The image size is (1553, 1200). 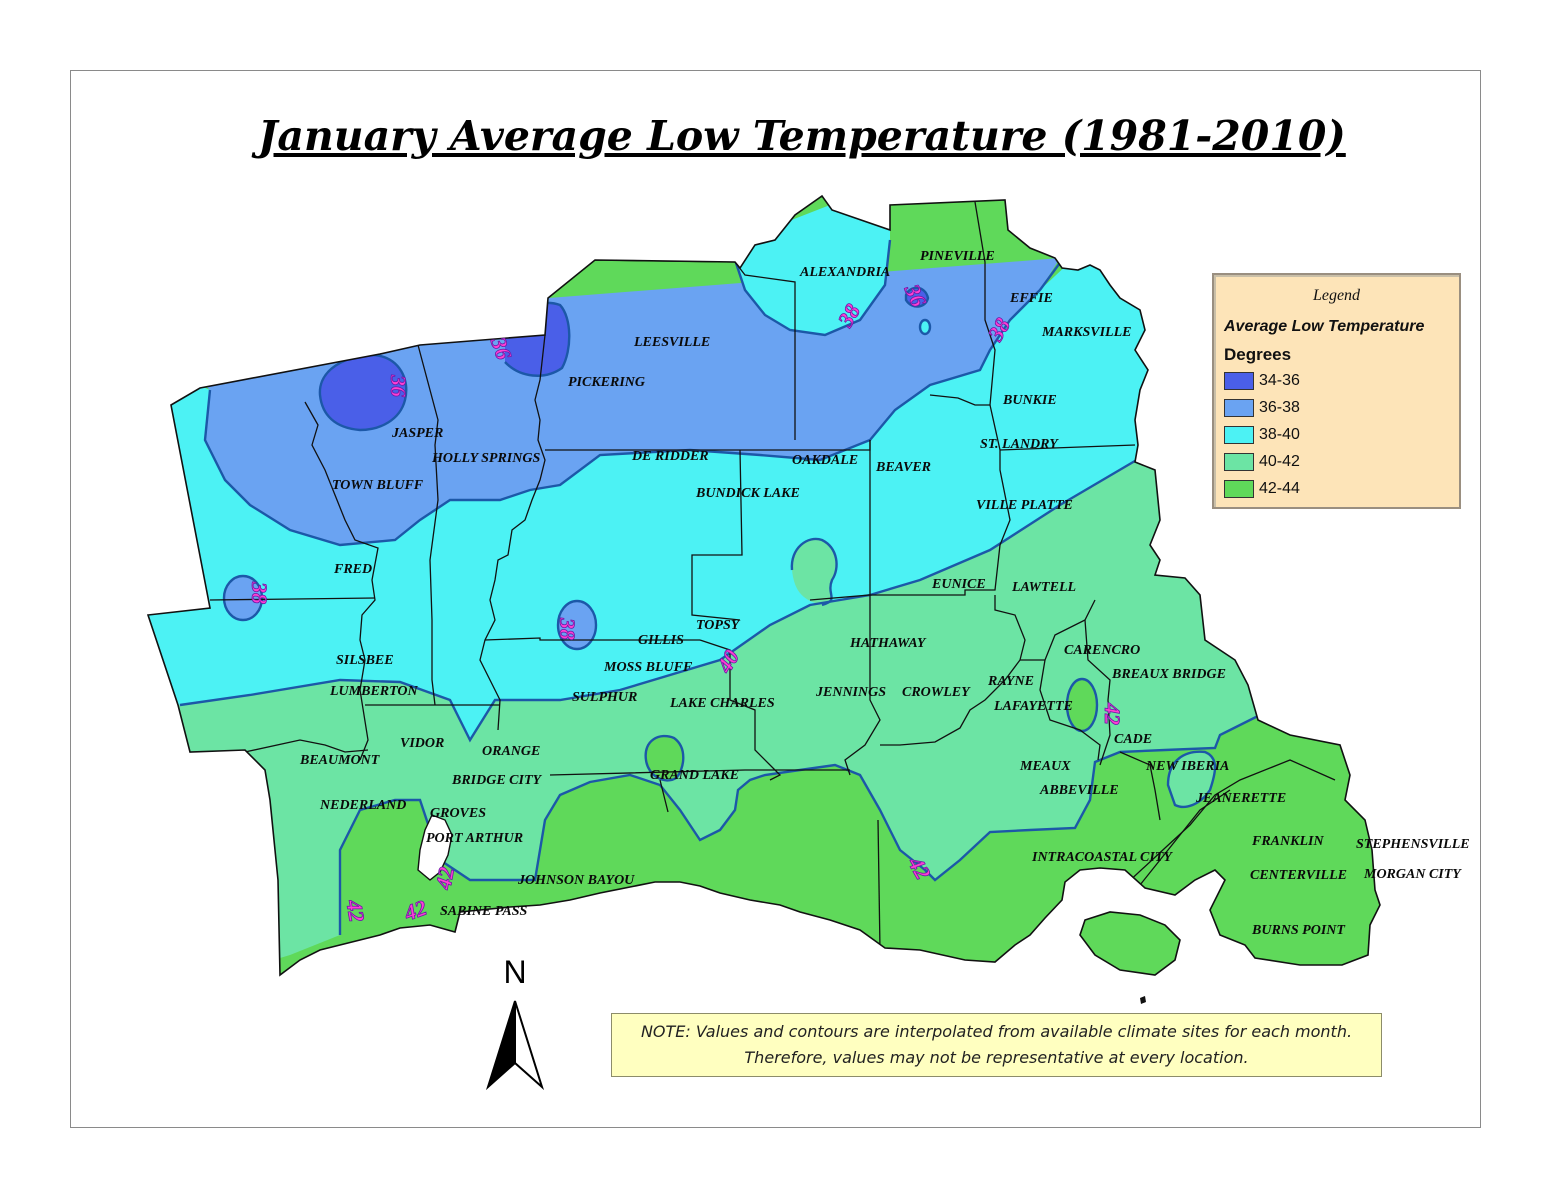 What do you see at coordinates (1336, 295) in the screenshot?
I see `legend-title: Legend` at bounding box center [1336, 295].